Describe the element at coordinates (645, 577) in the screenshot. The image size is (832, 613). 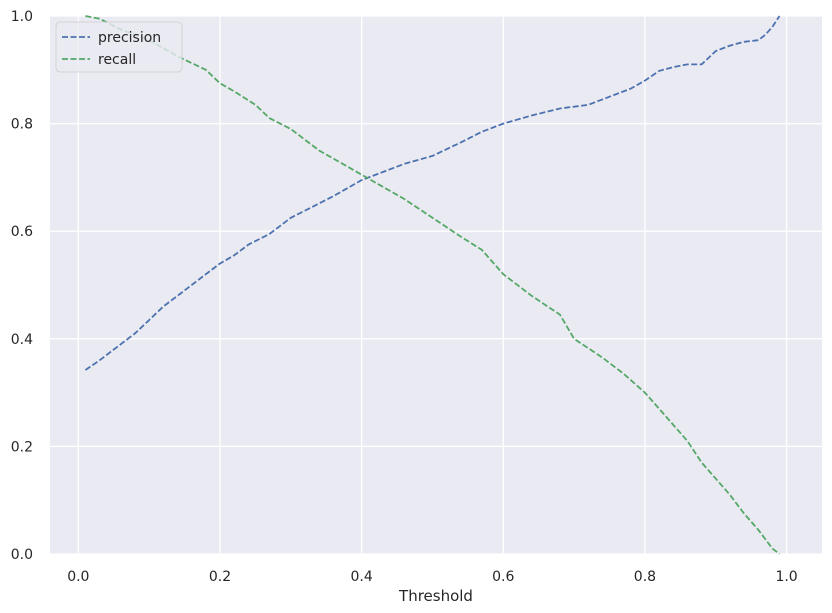
I see `x-tick-label: 0.8` at that location.